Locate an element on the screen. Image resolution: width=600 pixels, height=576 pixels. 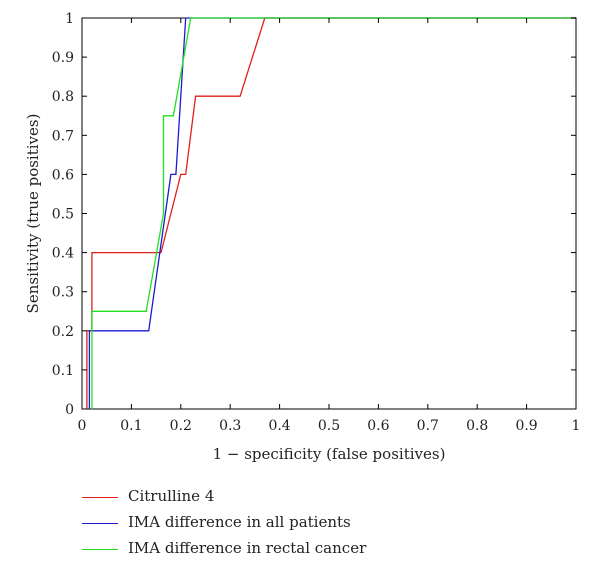
x-tick-label: 0.4 is located at coordinates (279, 426).